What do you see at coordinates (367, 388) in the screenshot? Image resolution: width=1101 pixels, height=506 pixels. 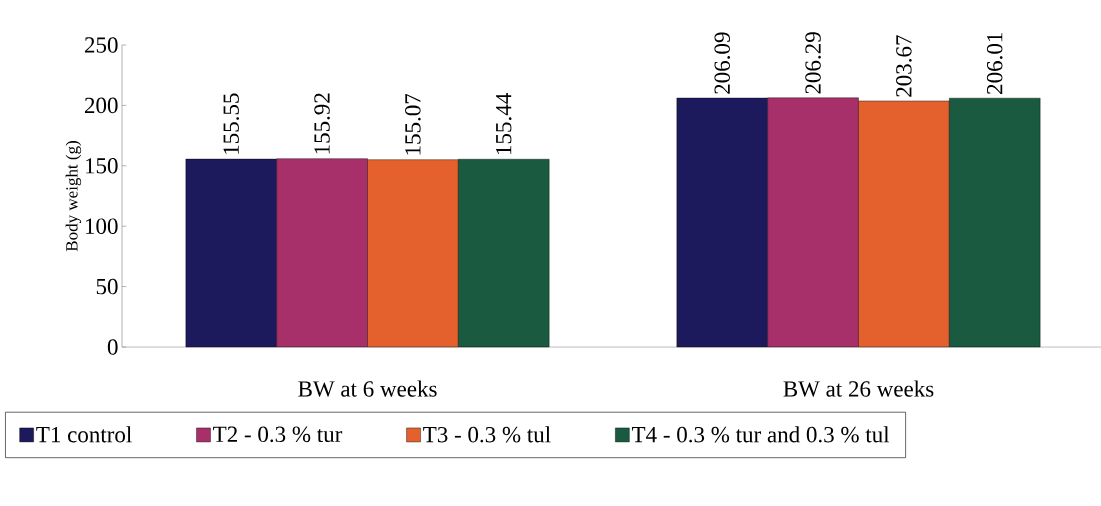 I see `x-tick-label: BW at 6 weeks` at bounding box center [367, 388].